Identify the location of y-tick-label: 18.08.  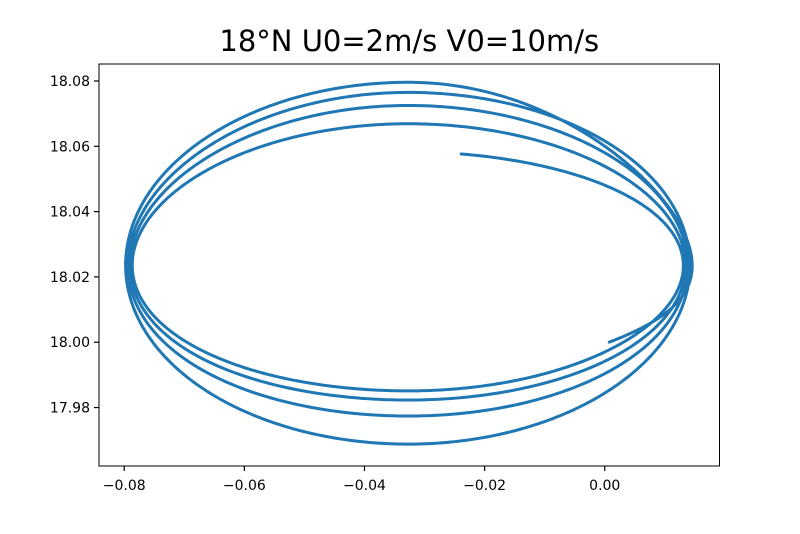
(70, 82).